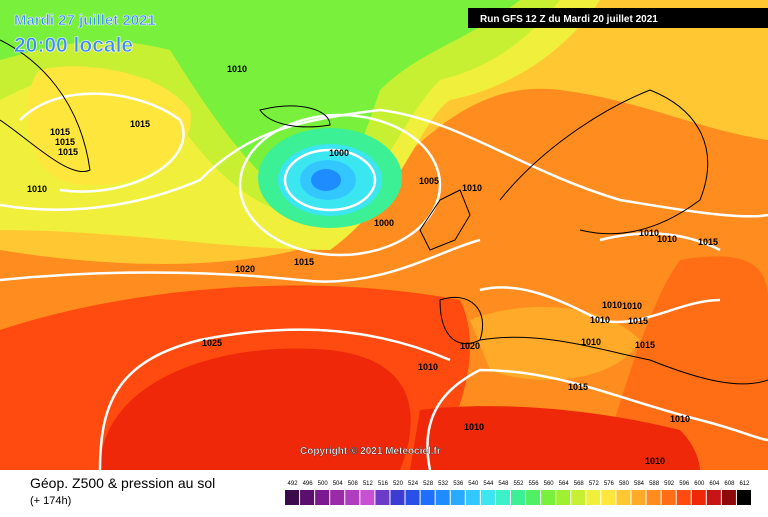  Describe the element at coordinates (443, 484) in the screenshot. I see `scale-label: 532` at that location.